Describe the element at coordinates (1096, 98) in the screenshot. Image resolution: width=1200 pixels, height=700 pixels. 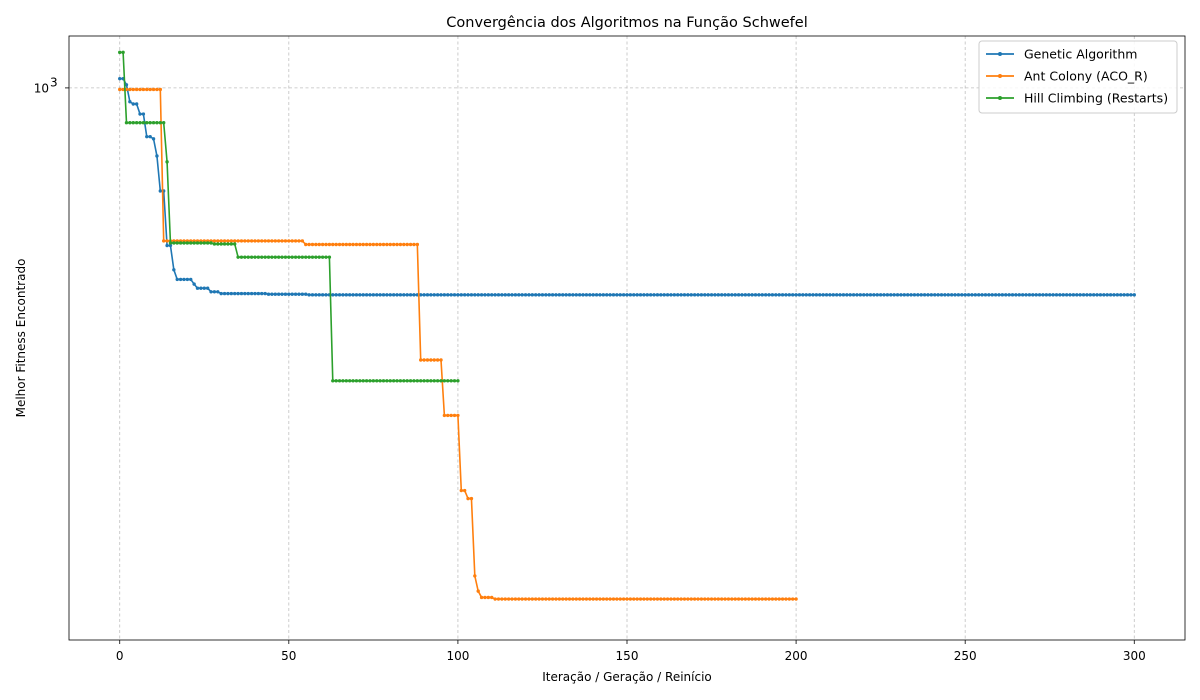
I see `legend-label-hc: Hill Climbing (Restarts)` at that location.